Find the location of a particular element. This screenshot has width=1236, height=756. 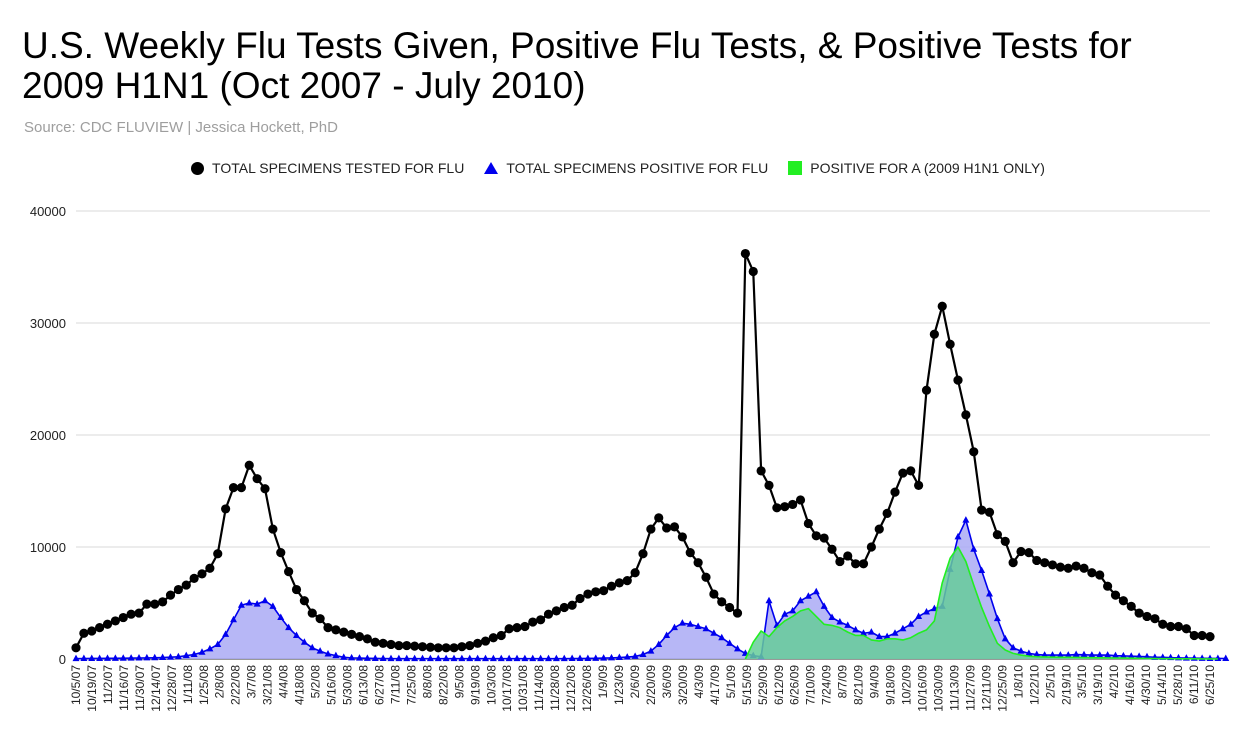

y-tick-label: 40000 is located at coordinates (48, 211).